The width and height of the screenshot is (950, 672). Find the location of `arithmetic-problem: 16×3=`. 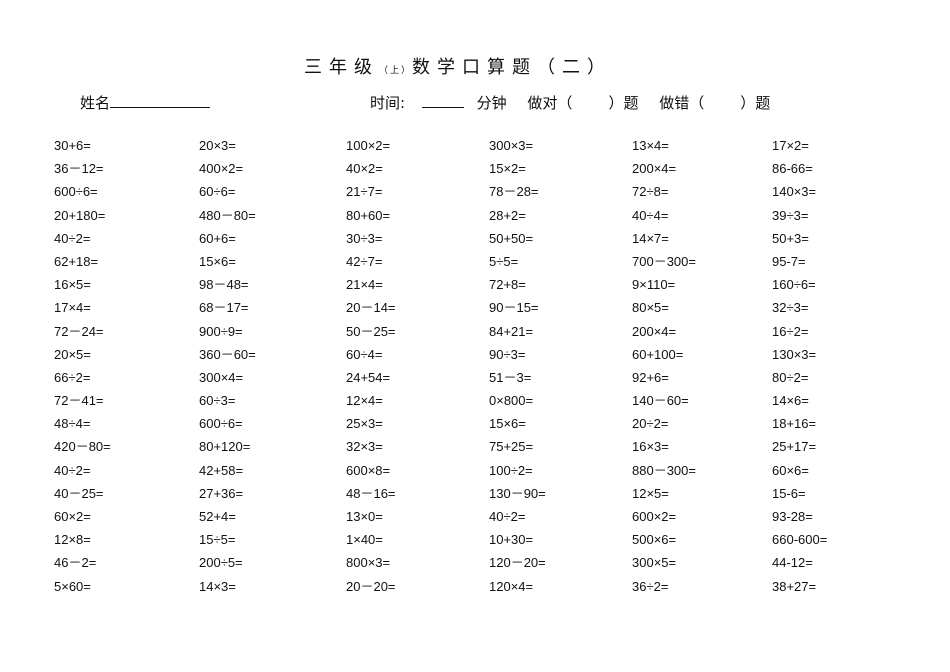

arithmetic-problem: 16×3= is located at coordinates (650, 447).